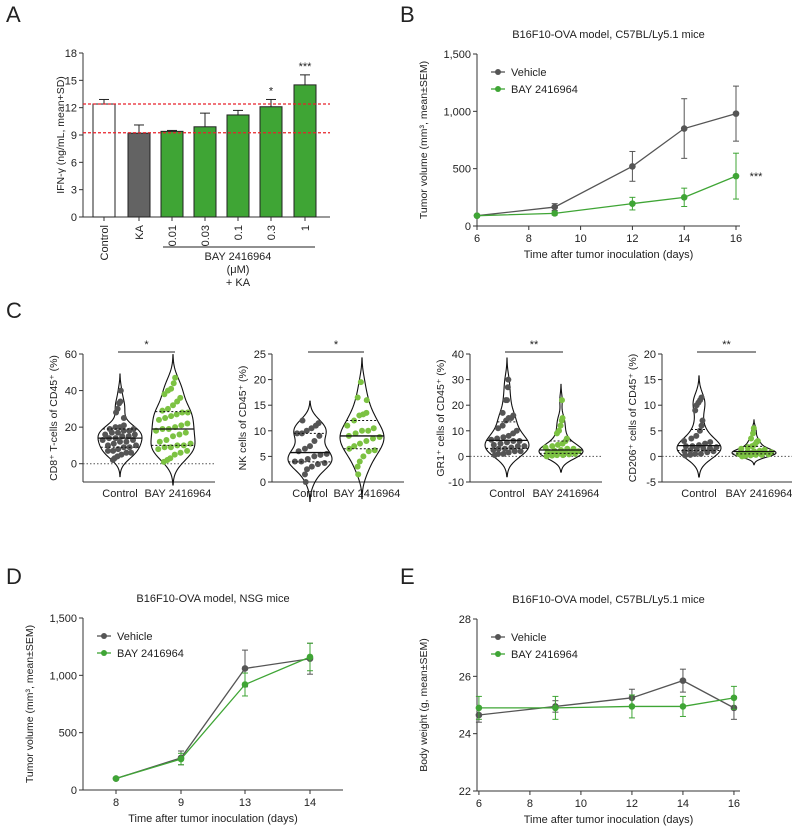  What do you see at coordinates (530, 804) in the screenshot?
I see `x-tick-label: 8` at bounding box center [530, 804].